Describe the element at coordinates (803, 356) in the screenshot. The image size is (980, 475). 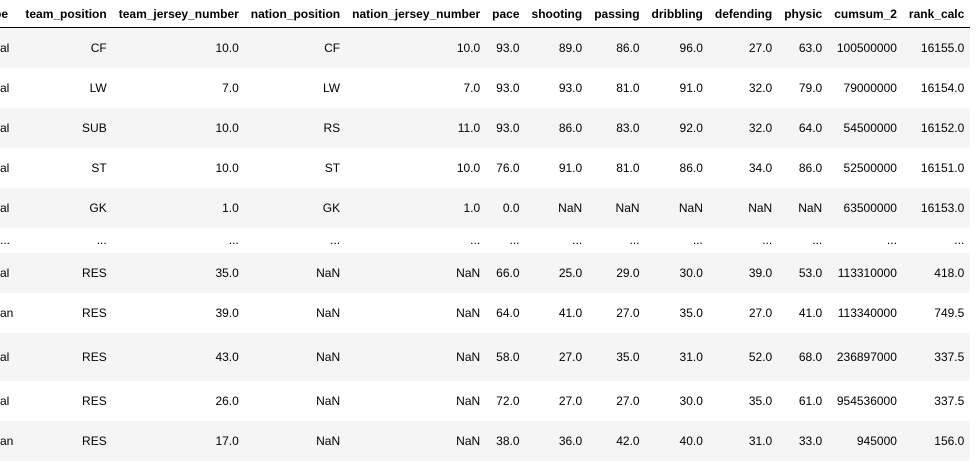
I see `table-cell: 68.0` at that location.